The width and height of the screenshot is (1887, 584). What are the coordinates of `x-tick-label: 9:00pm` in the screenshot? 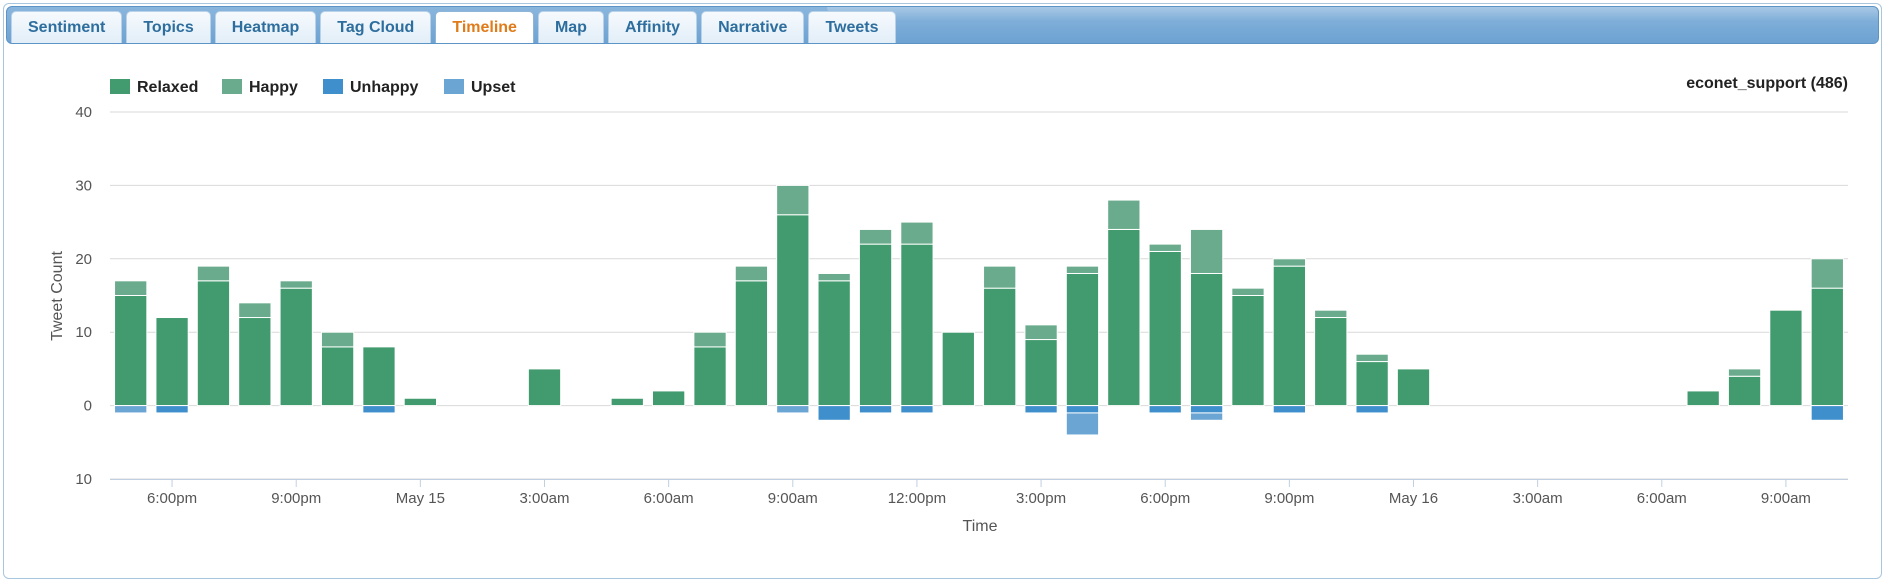 It's located at (1289, 498).